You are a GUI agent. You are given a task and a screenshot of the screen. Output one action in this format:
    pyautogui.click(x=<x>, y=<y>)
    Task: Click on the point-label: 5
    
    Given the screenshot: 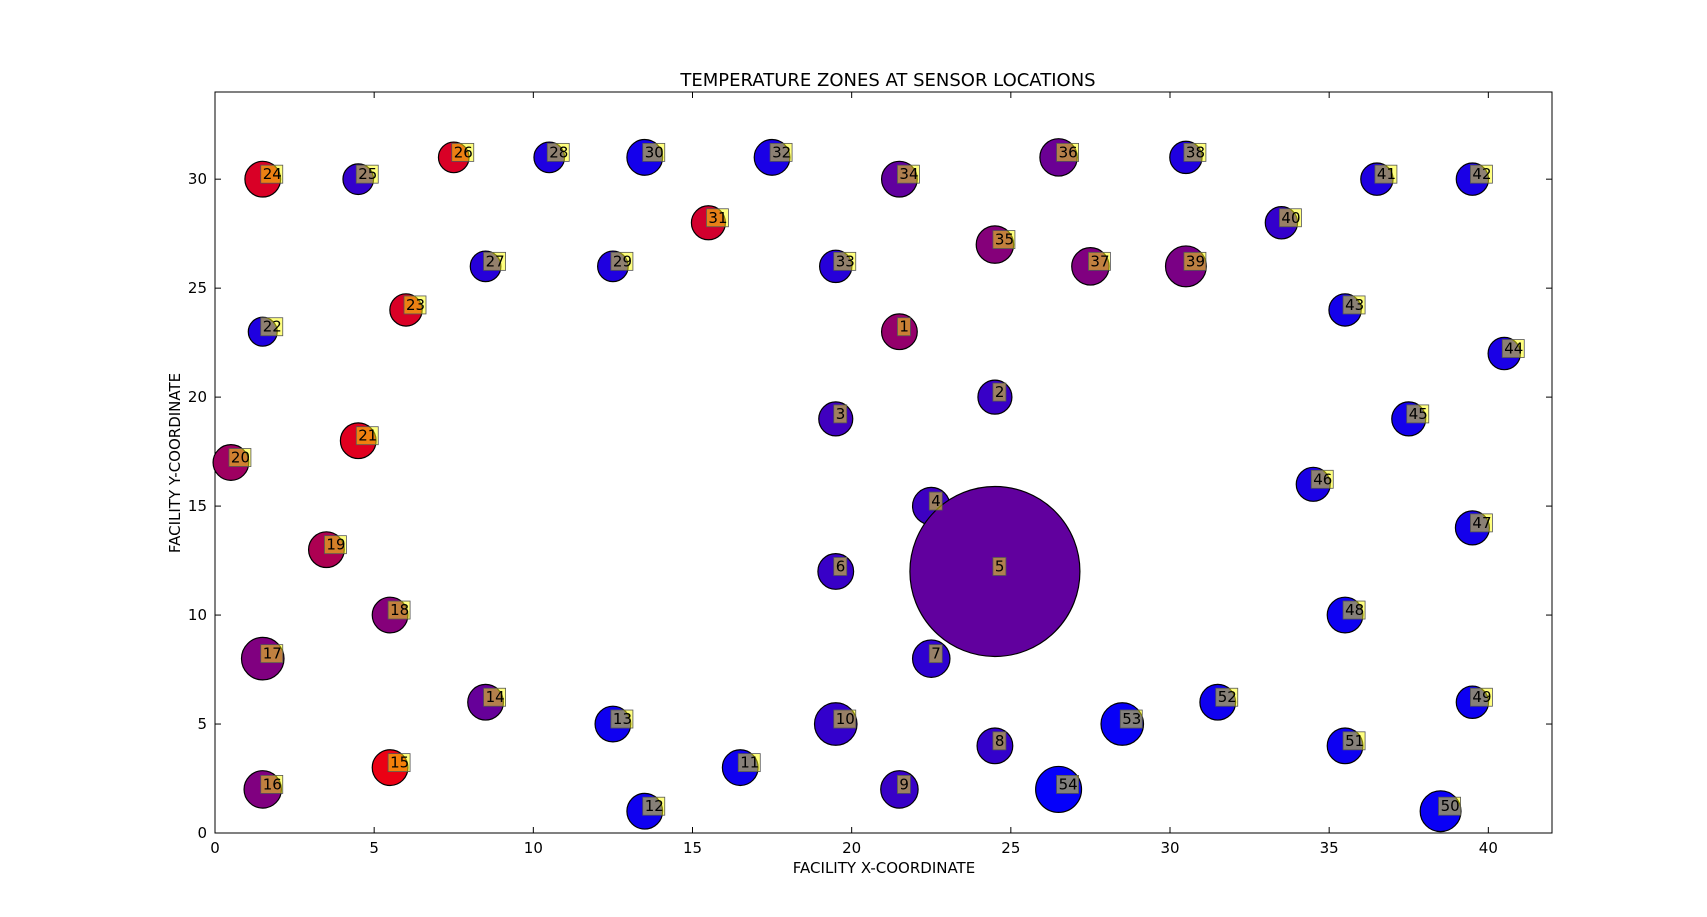 What is the action you would take?
    pyautogui.click(x=1000, y=566)
    